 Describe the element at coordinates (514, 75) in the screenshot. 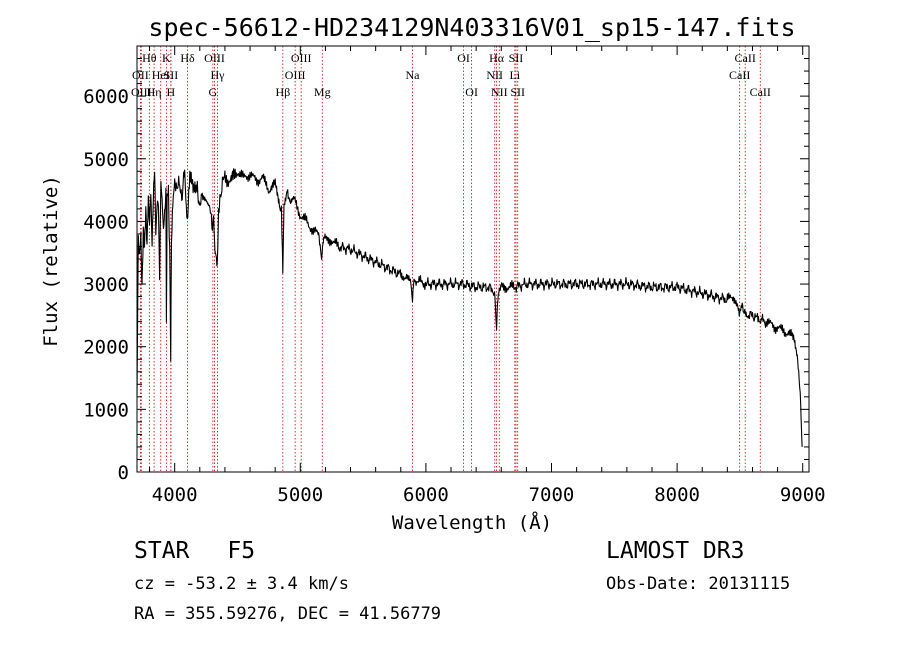

I see `line-marker-label: Li` at that location.